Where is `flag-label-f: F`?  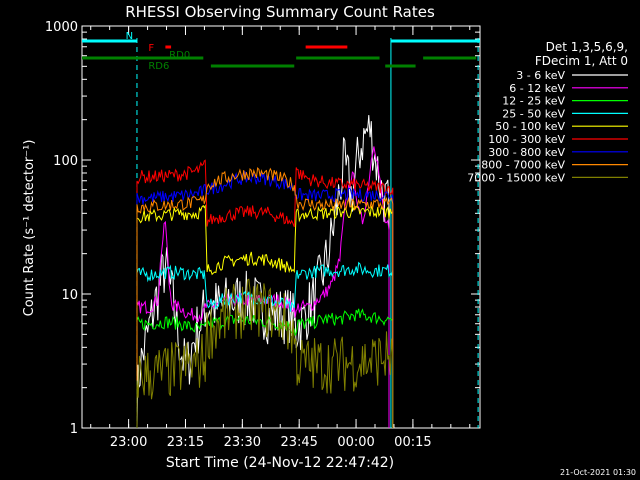
flag-label-f: F is located at coordinates (151, 48).